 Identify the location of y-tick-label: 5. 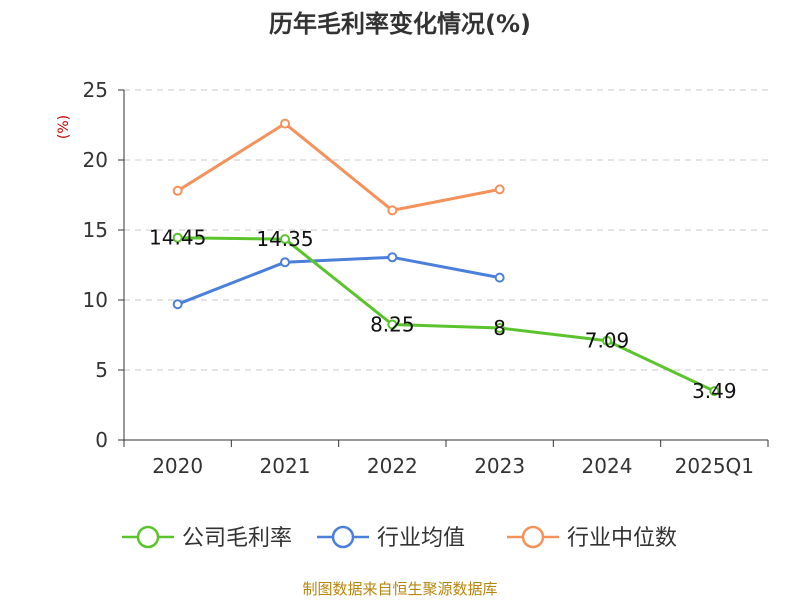
(101, 370).